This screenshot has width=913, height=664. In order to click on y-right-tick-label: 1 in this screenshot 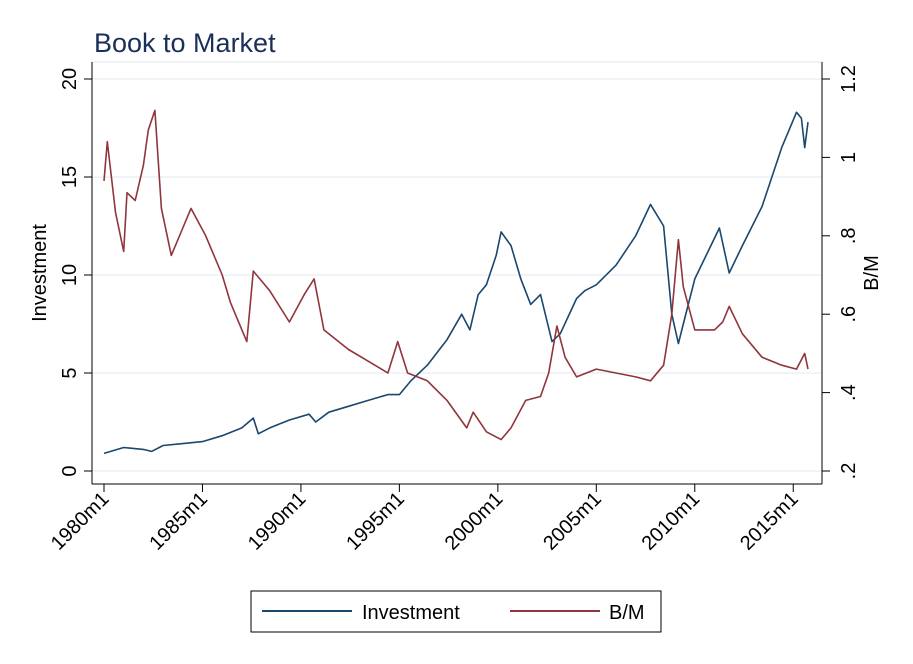, I will do `click(849, 157)`.